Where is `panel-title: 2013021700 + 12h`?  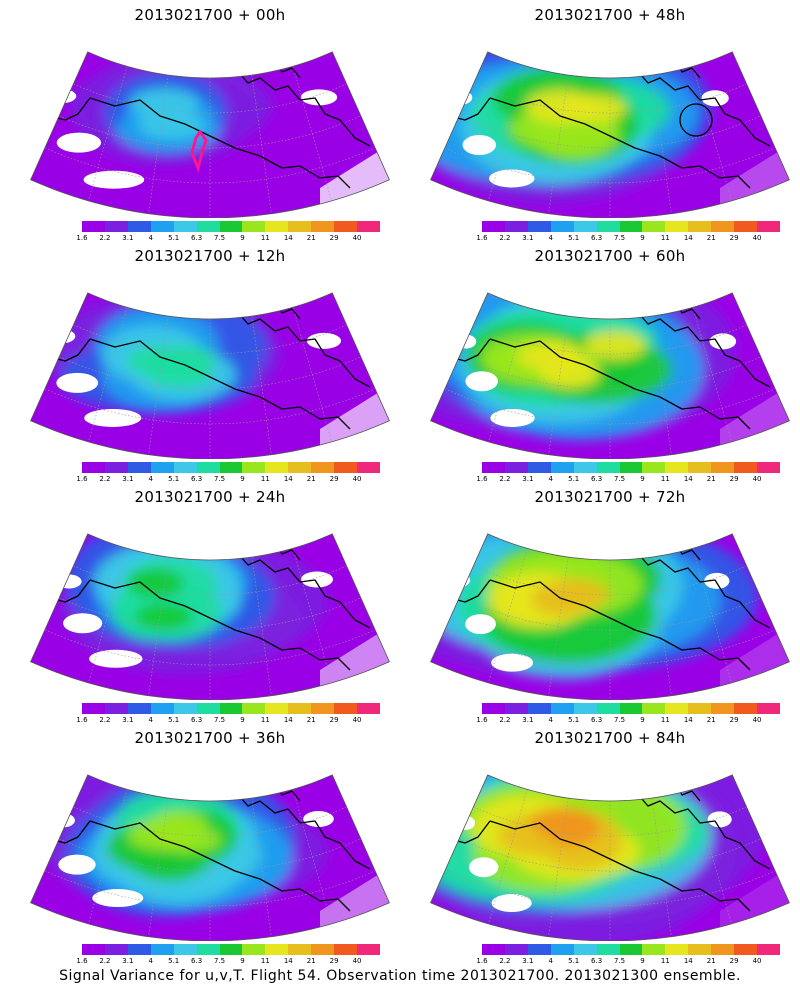
panel-title: 2013021700 + 12h is located at coordinates (210, 256).